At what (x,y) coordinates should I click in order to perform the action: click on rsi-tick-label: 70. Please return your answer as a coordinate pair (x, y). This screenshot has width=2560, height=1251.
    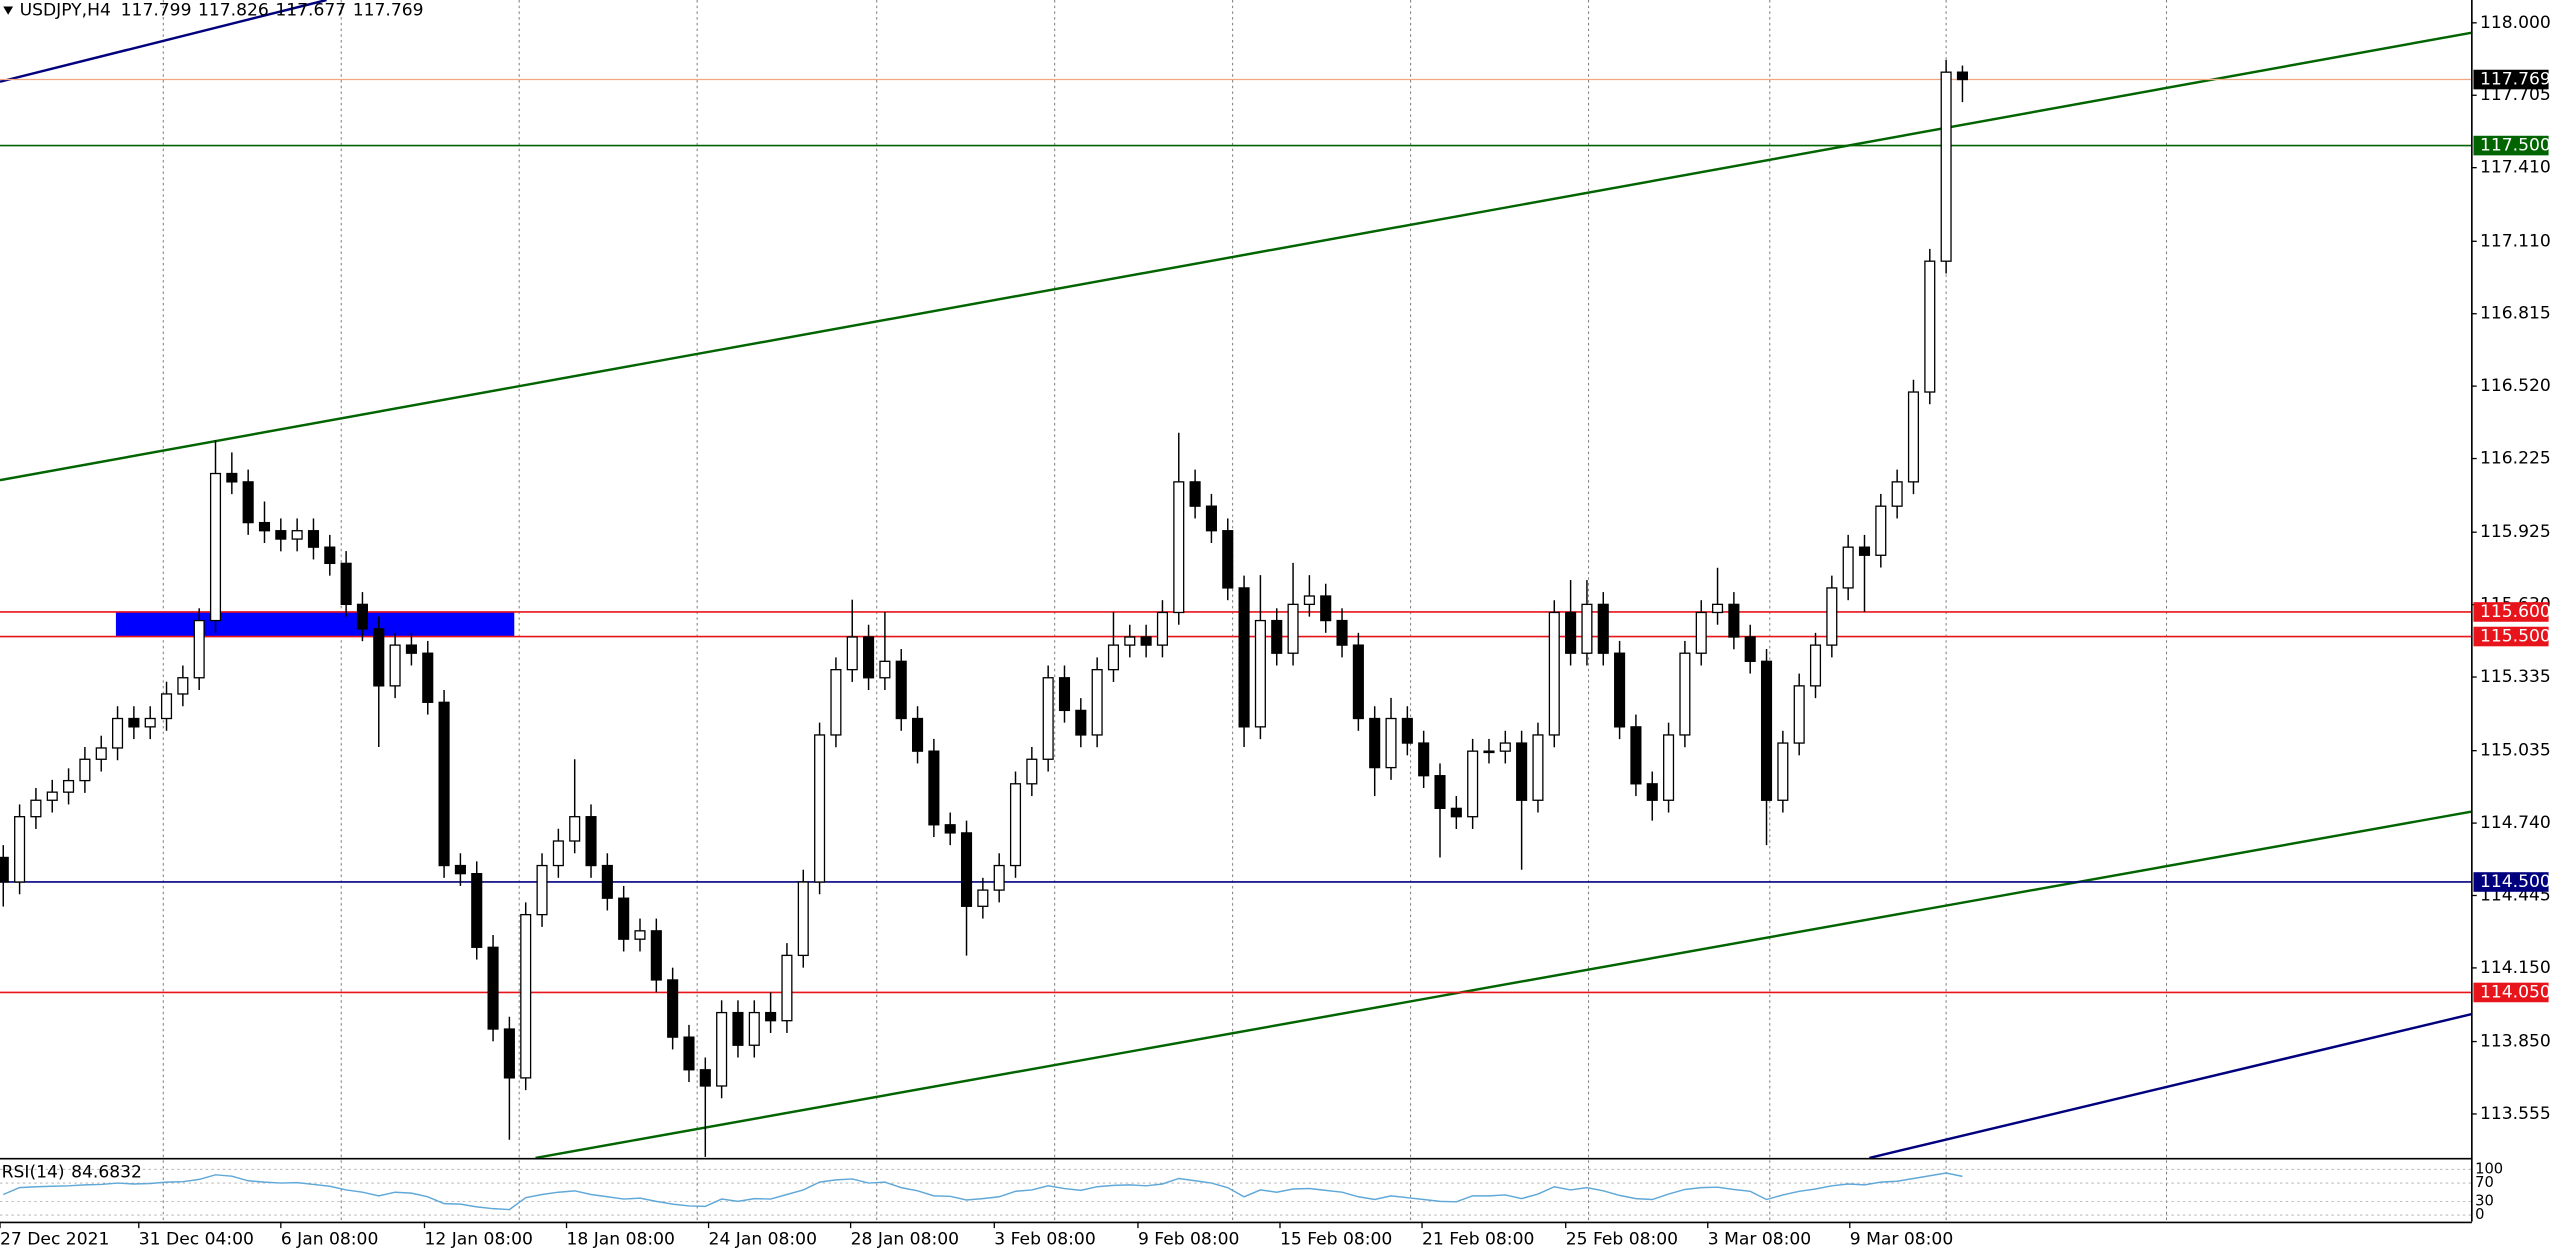
    Looking at the image, I should click on (2484, 1182).